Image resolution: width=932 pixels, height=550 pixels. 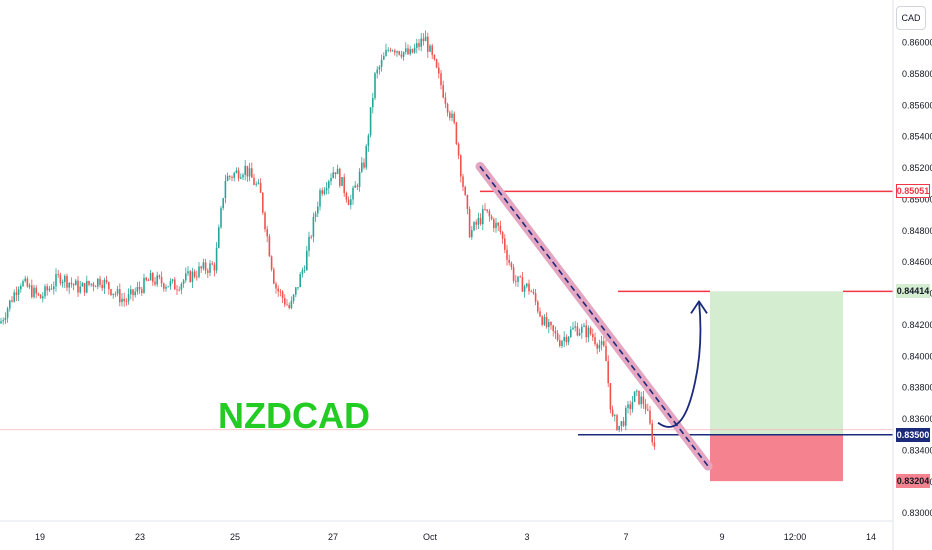 What do you see at coordinates (235, 537) in the screenshot?
I see `time-tick-label: 25` at bounding box center [235, 537].